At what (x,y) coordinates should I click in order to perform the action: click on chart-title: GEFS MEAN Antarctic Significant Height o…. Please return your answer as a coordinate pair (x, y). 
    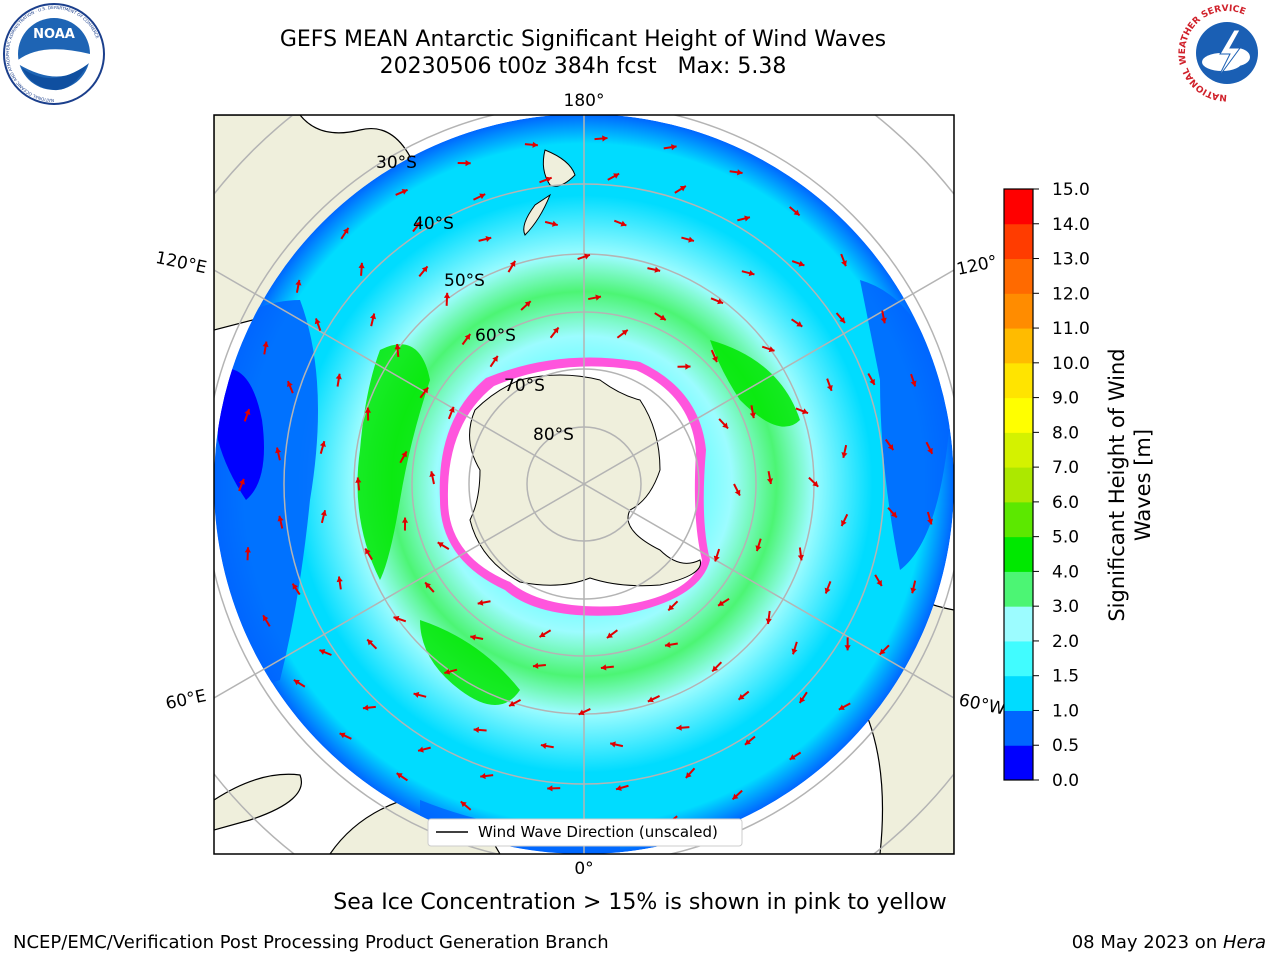
    Looking at the image, I should click on (583, 39).